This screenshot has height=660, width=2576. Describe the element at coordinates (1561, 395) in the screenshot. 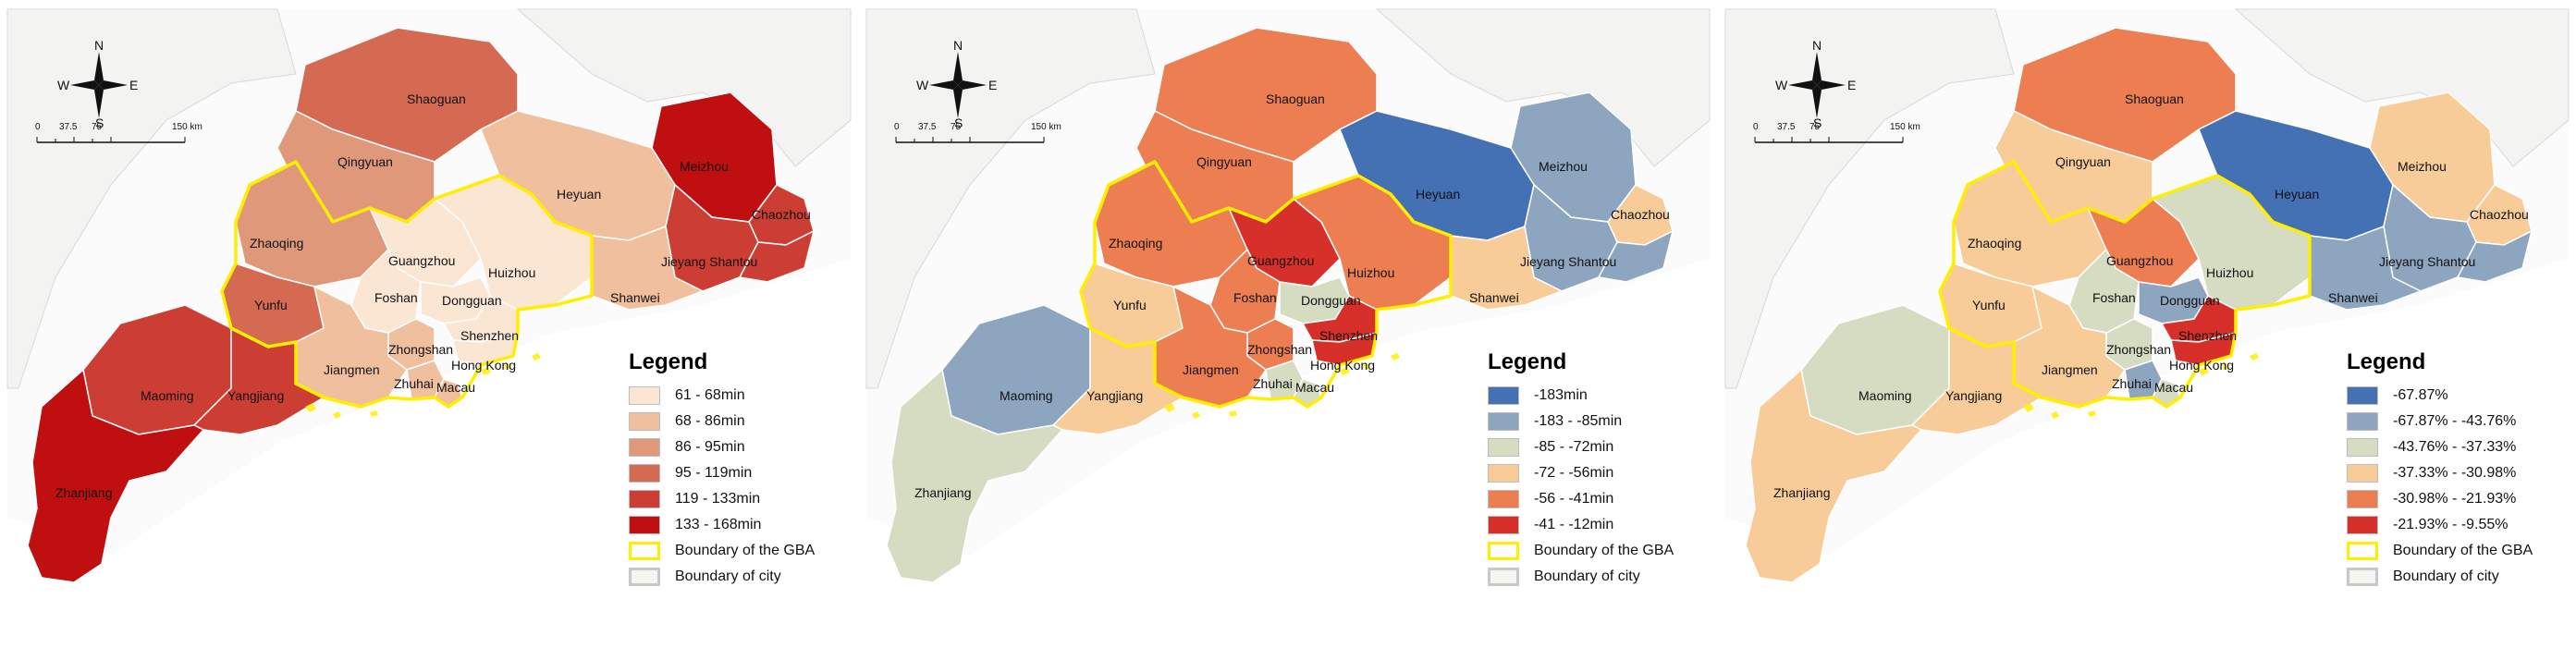

I see `legend-label: -183min` at that location.